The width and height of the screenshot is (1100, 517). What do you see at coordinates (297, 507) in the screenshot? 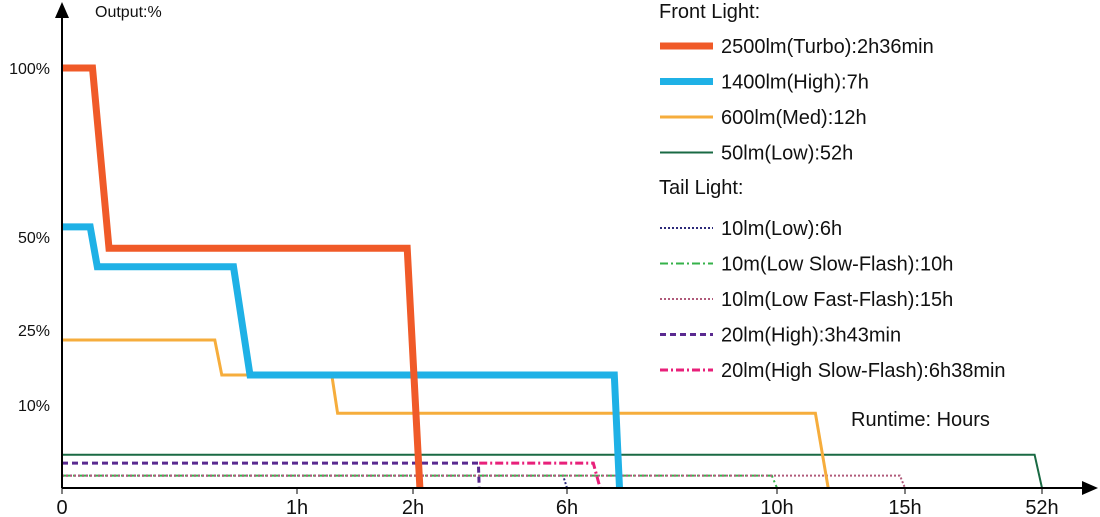
I see `x-tick-label-1: 1h` at bounding box center [297, 507].